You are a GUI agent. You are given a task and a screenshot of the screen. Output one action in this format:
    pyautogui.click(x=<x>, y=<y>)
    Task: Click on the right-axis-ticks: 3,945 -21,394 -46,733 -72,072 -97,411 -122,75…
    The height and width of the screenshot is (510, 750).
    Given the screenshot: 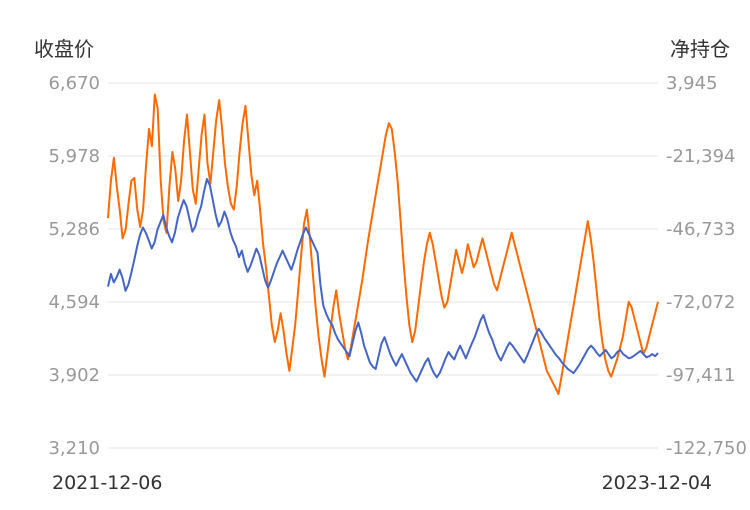 What is the action you would take?
    pyautogui.click(x=706, y=266)
    